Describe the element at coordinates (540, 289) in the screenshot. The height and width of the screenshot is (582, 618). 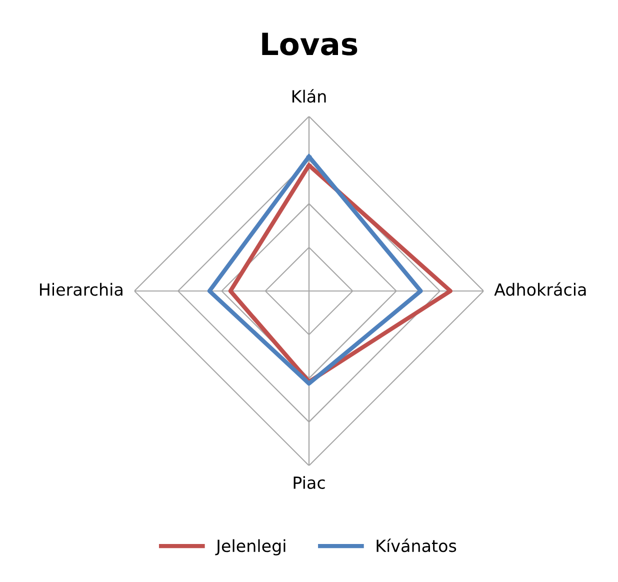
I see `spoke-label: Adhokrácia` at that location.